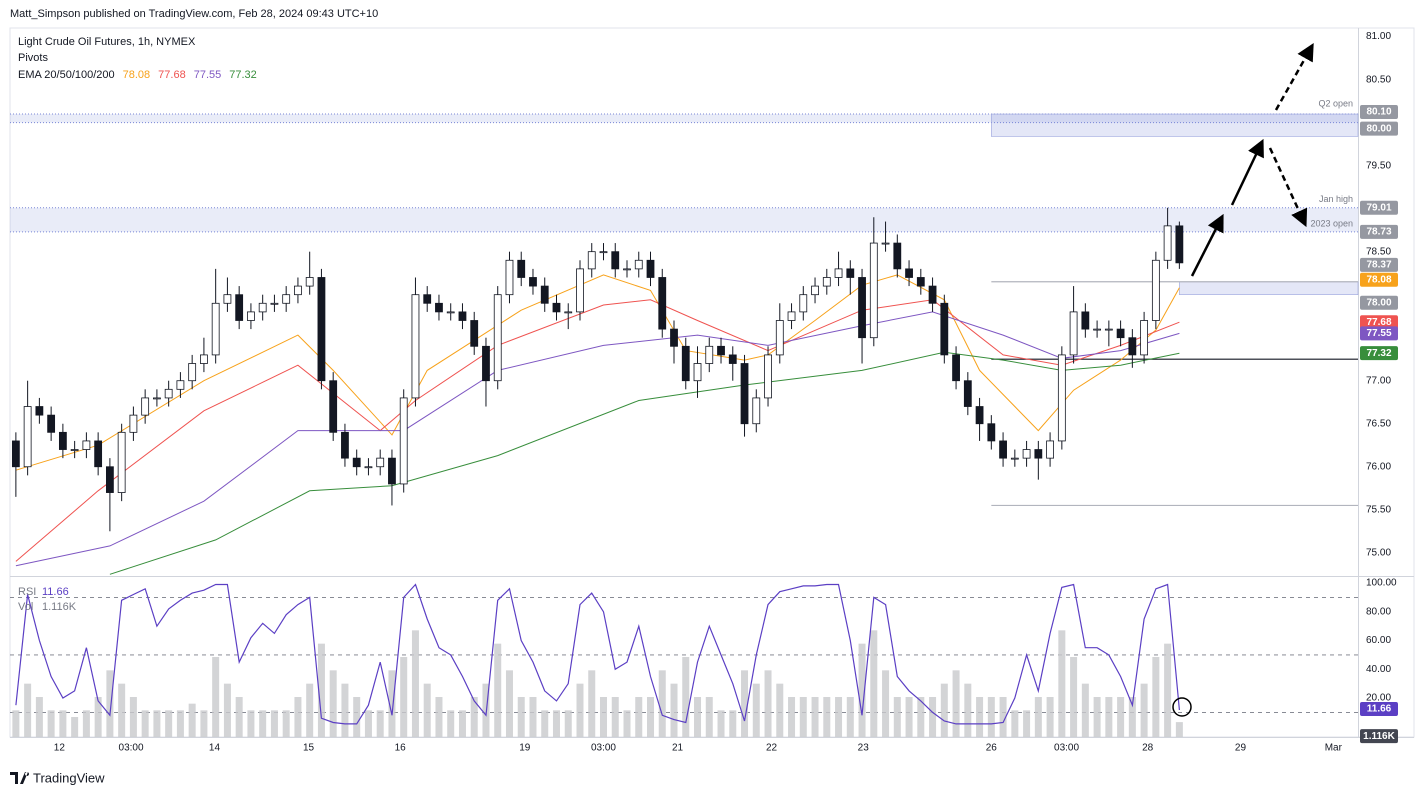  I want to click on y-tick-label: 77.00, so click(1378, 380).